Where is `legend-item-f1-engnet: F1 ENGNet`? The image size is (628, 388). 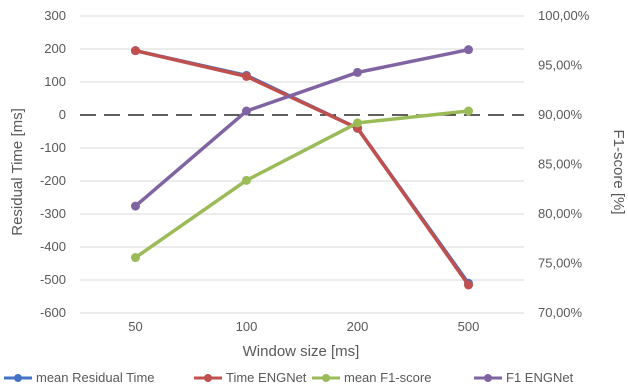 legend-item-f1-engnet: F1 ENGNet is located at coordinates (524, 377).